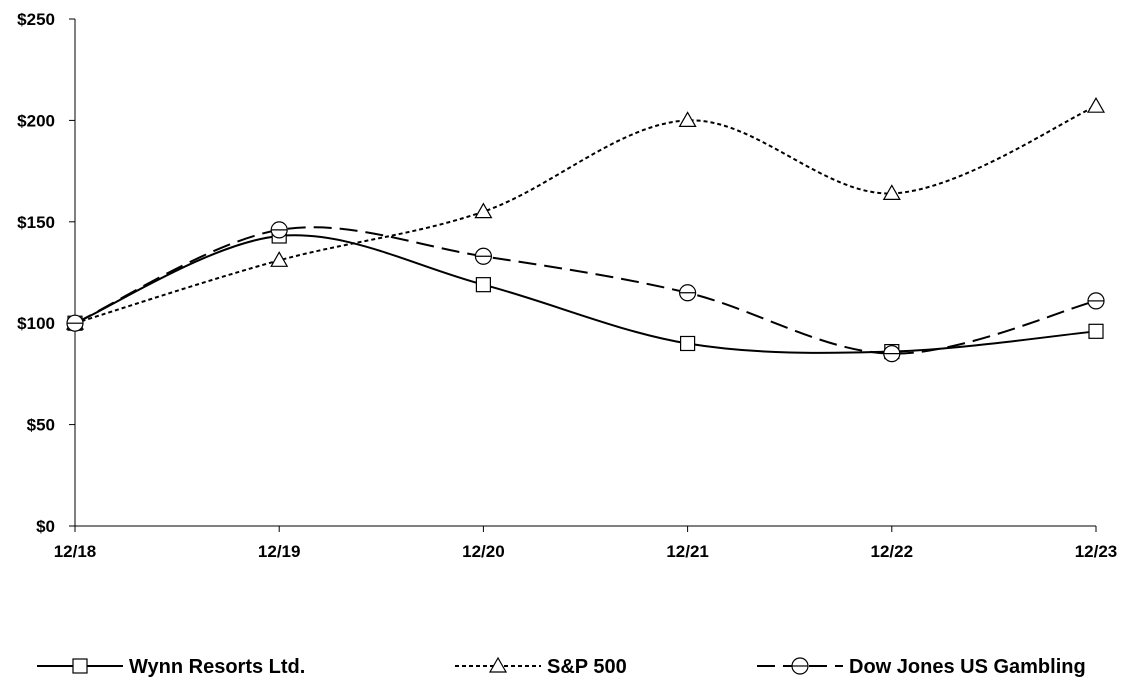 This screenshot has height=686, width=1126. What do you see at coordinates (498, 664) in the screenshot?
I see `legend-marker-triangle` at bounding box center [498, 664].